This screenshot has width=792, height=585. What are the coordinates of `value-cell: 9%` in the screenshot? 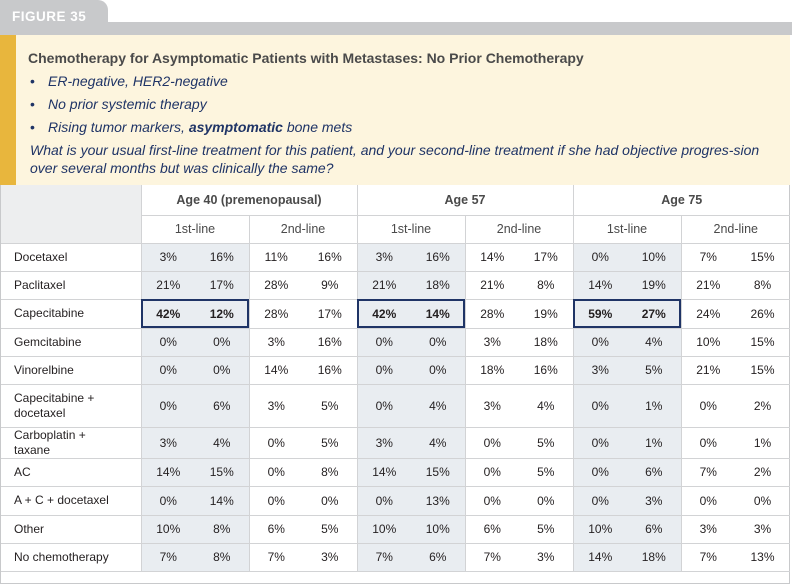 It's located at (330, 285).